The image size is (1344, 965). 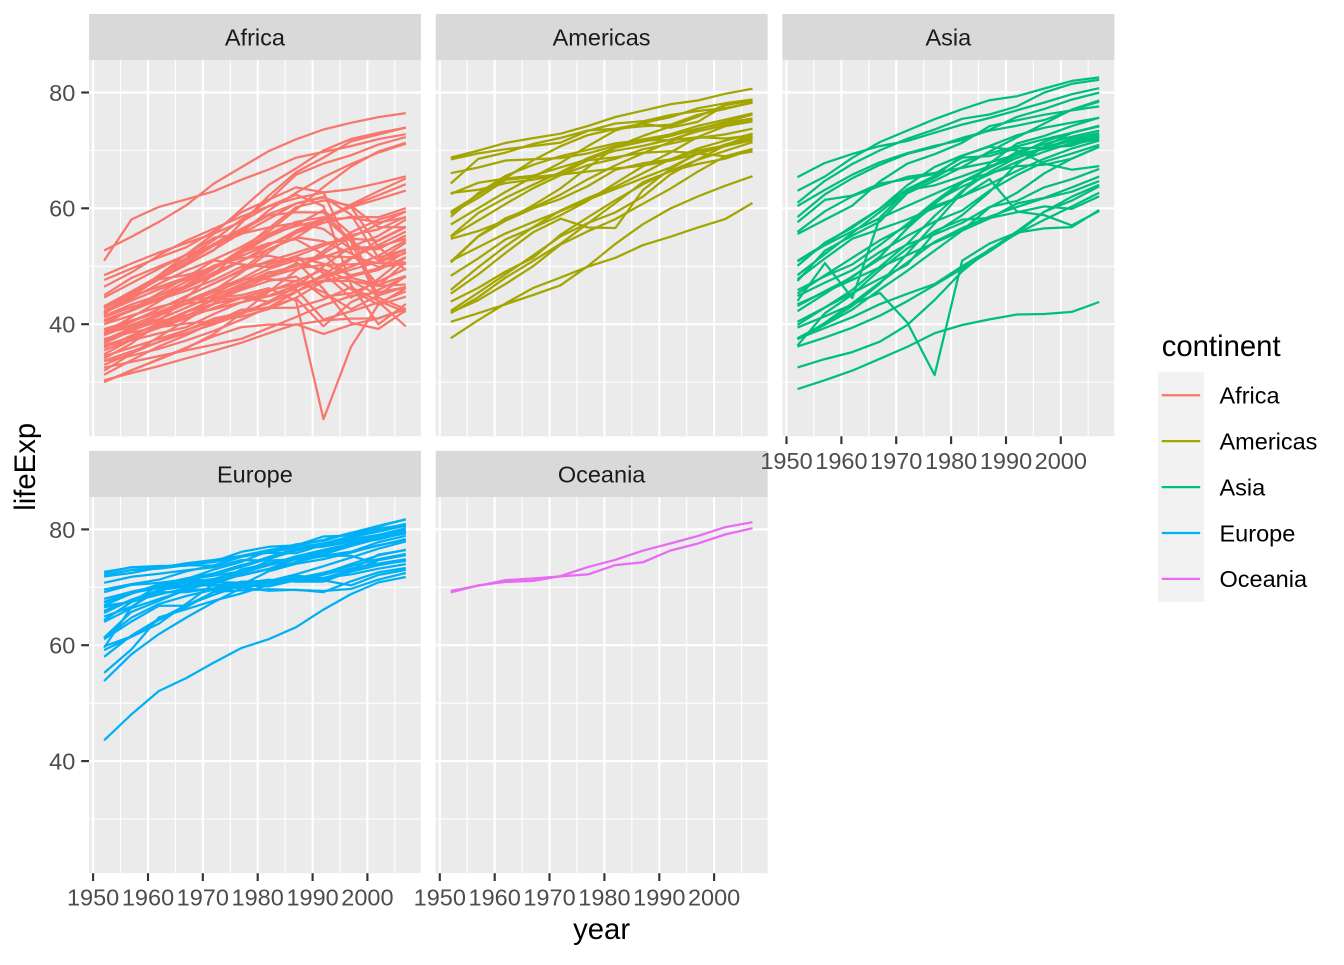 What do you see at coordinates (601, 929) in the screenshot?
I see `svg-text: year` at bounding box center [601, 929].